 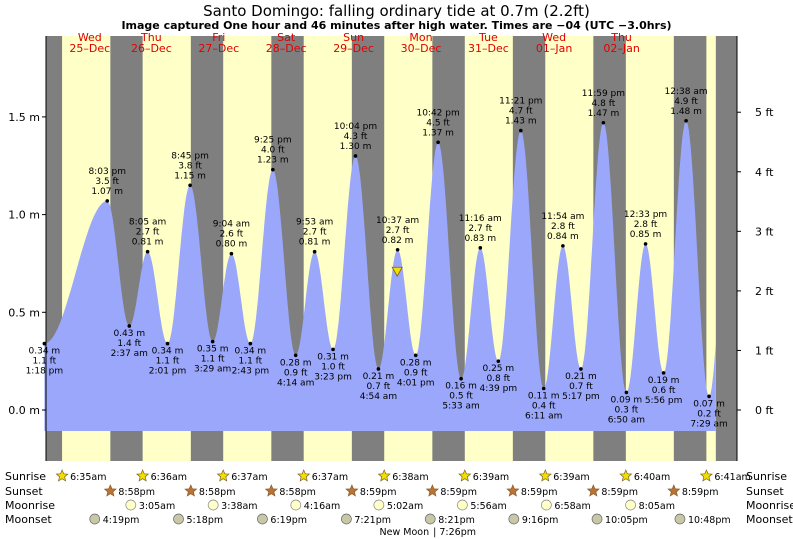 What do you see at coordinates (664, 381) in the screenshot?
I see `tide-label: 0.19 m` at bounding box center [664, 381].